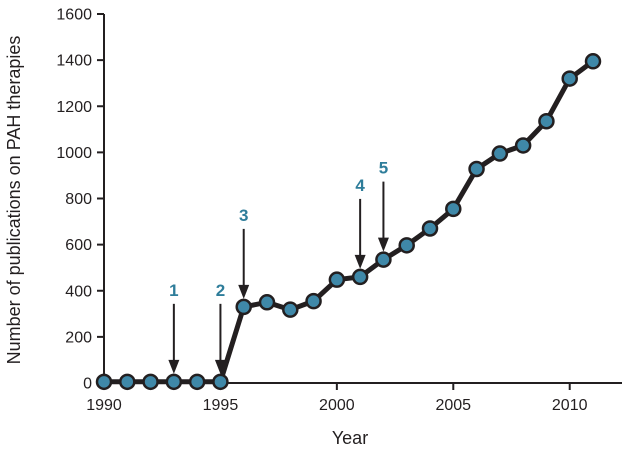 This screenshot has width=632, height=449. What do you see at coordinates (337, 405) in the screenshot?
I see `x-tick-label: 2000` at bounding box center [337, 405].